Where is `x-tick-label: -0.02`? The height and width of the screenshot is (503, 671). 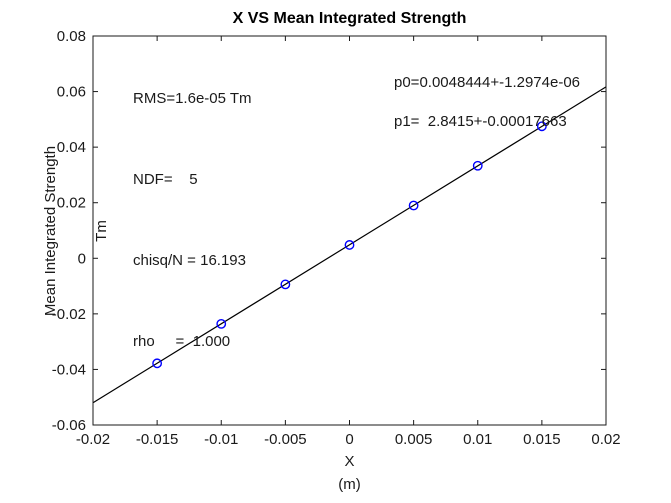 x-tick-label: -0.02 is located at coordinates (93, 439).